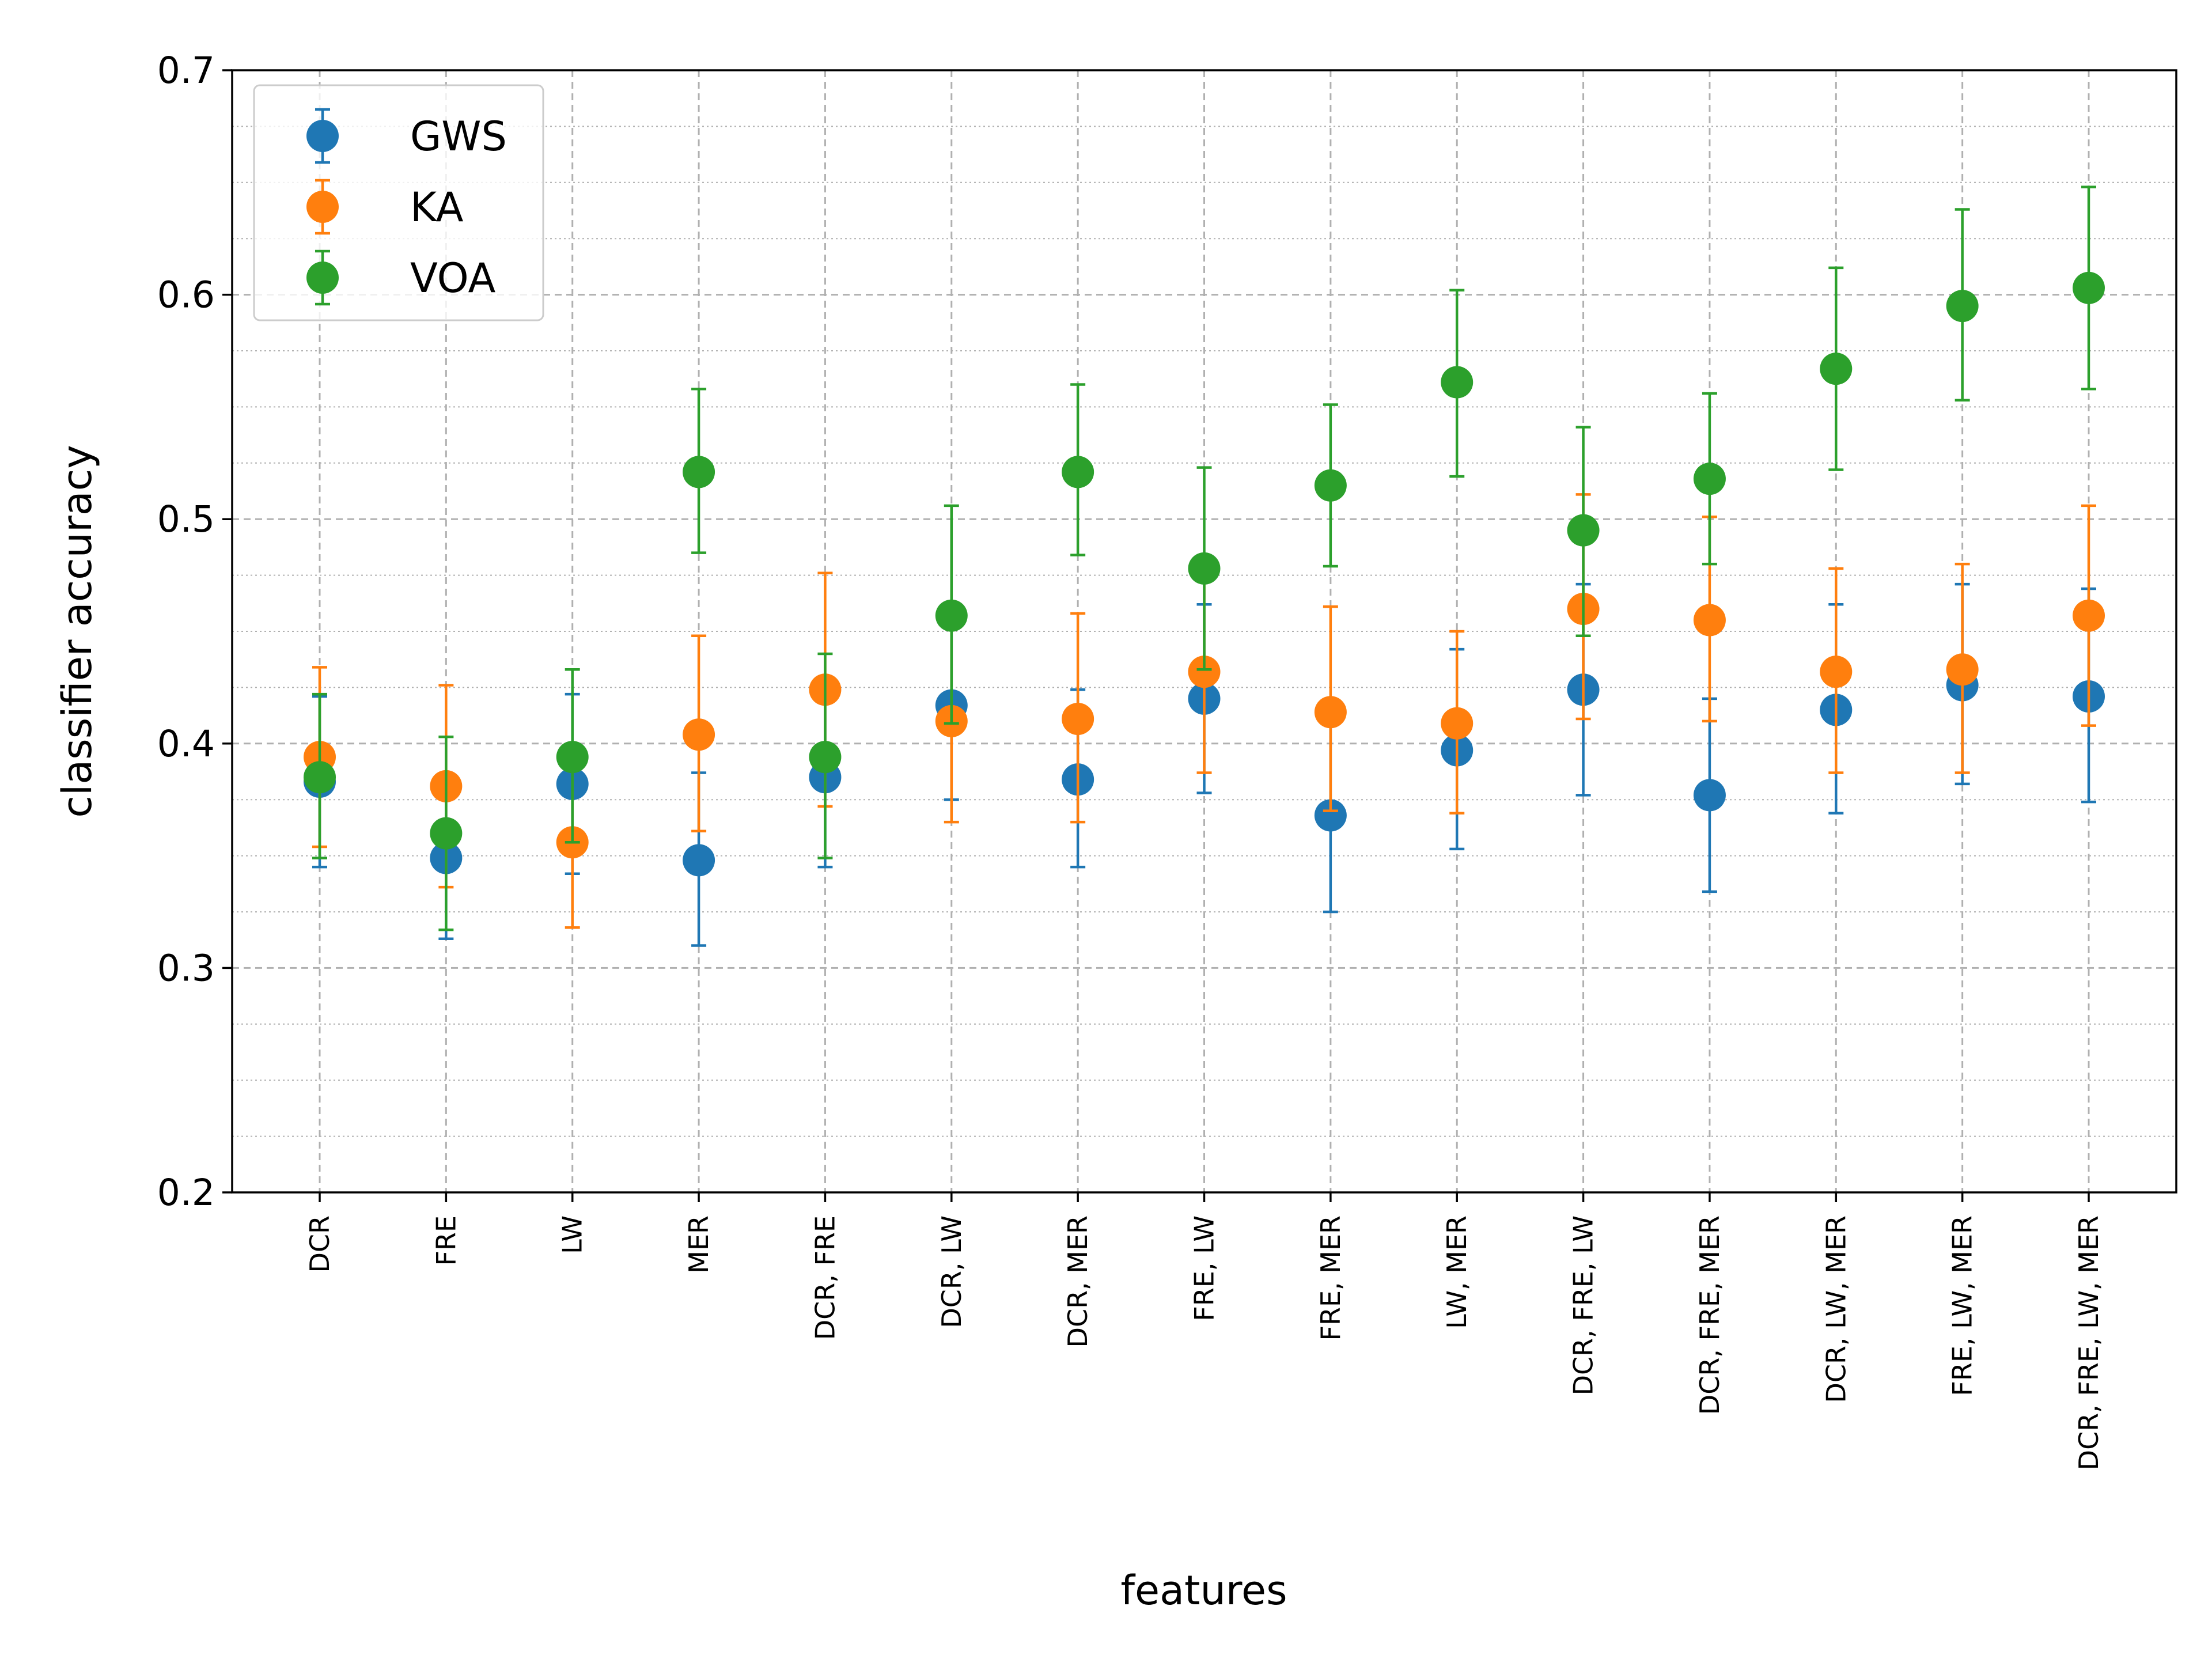 This screenshot has height=1659, width=2212. What do you see at coordinates (1077, 1281) in the screenshot?
I see `x-tick-label: DCR, MER` at bounding box center [1077, 1281].